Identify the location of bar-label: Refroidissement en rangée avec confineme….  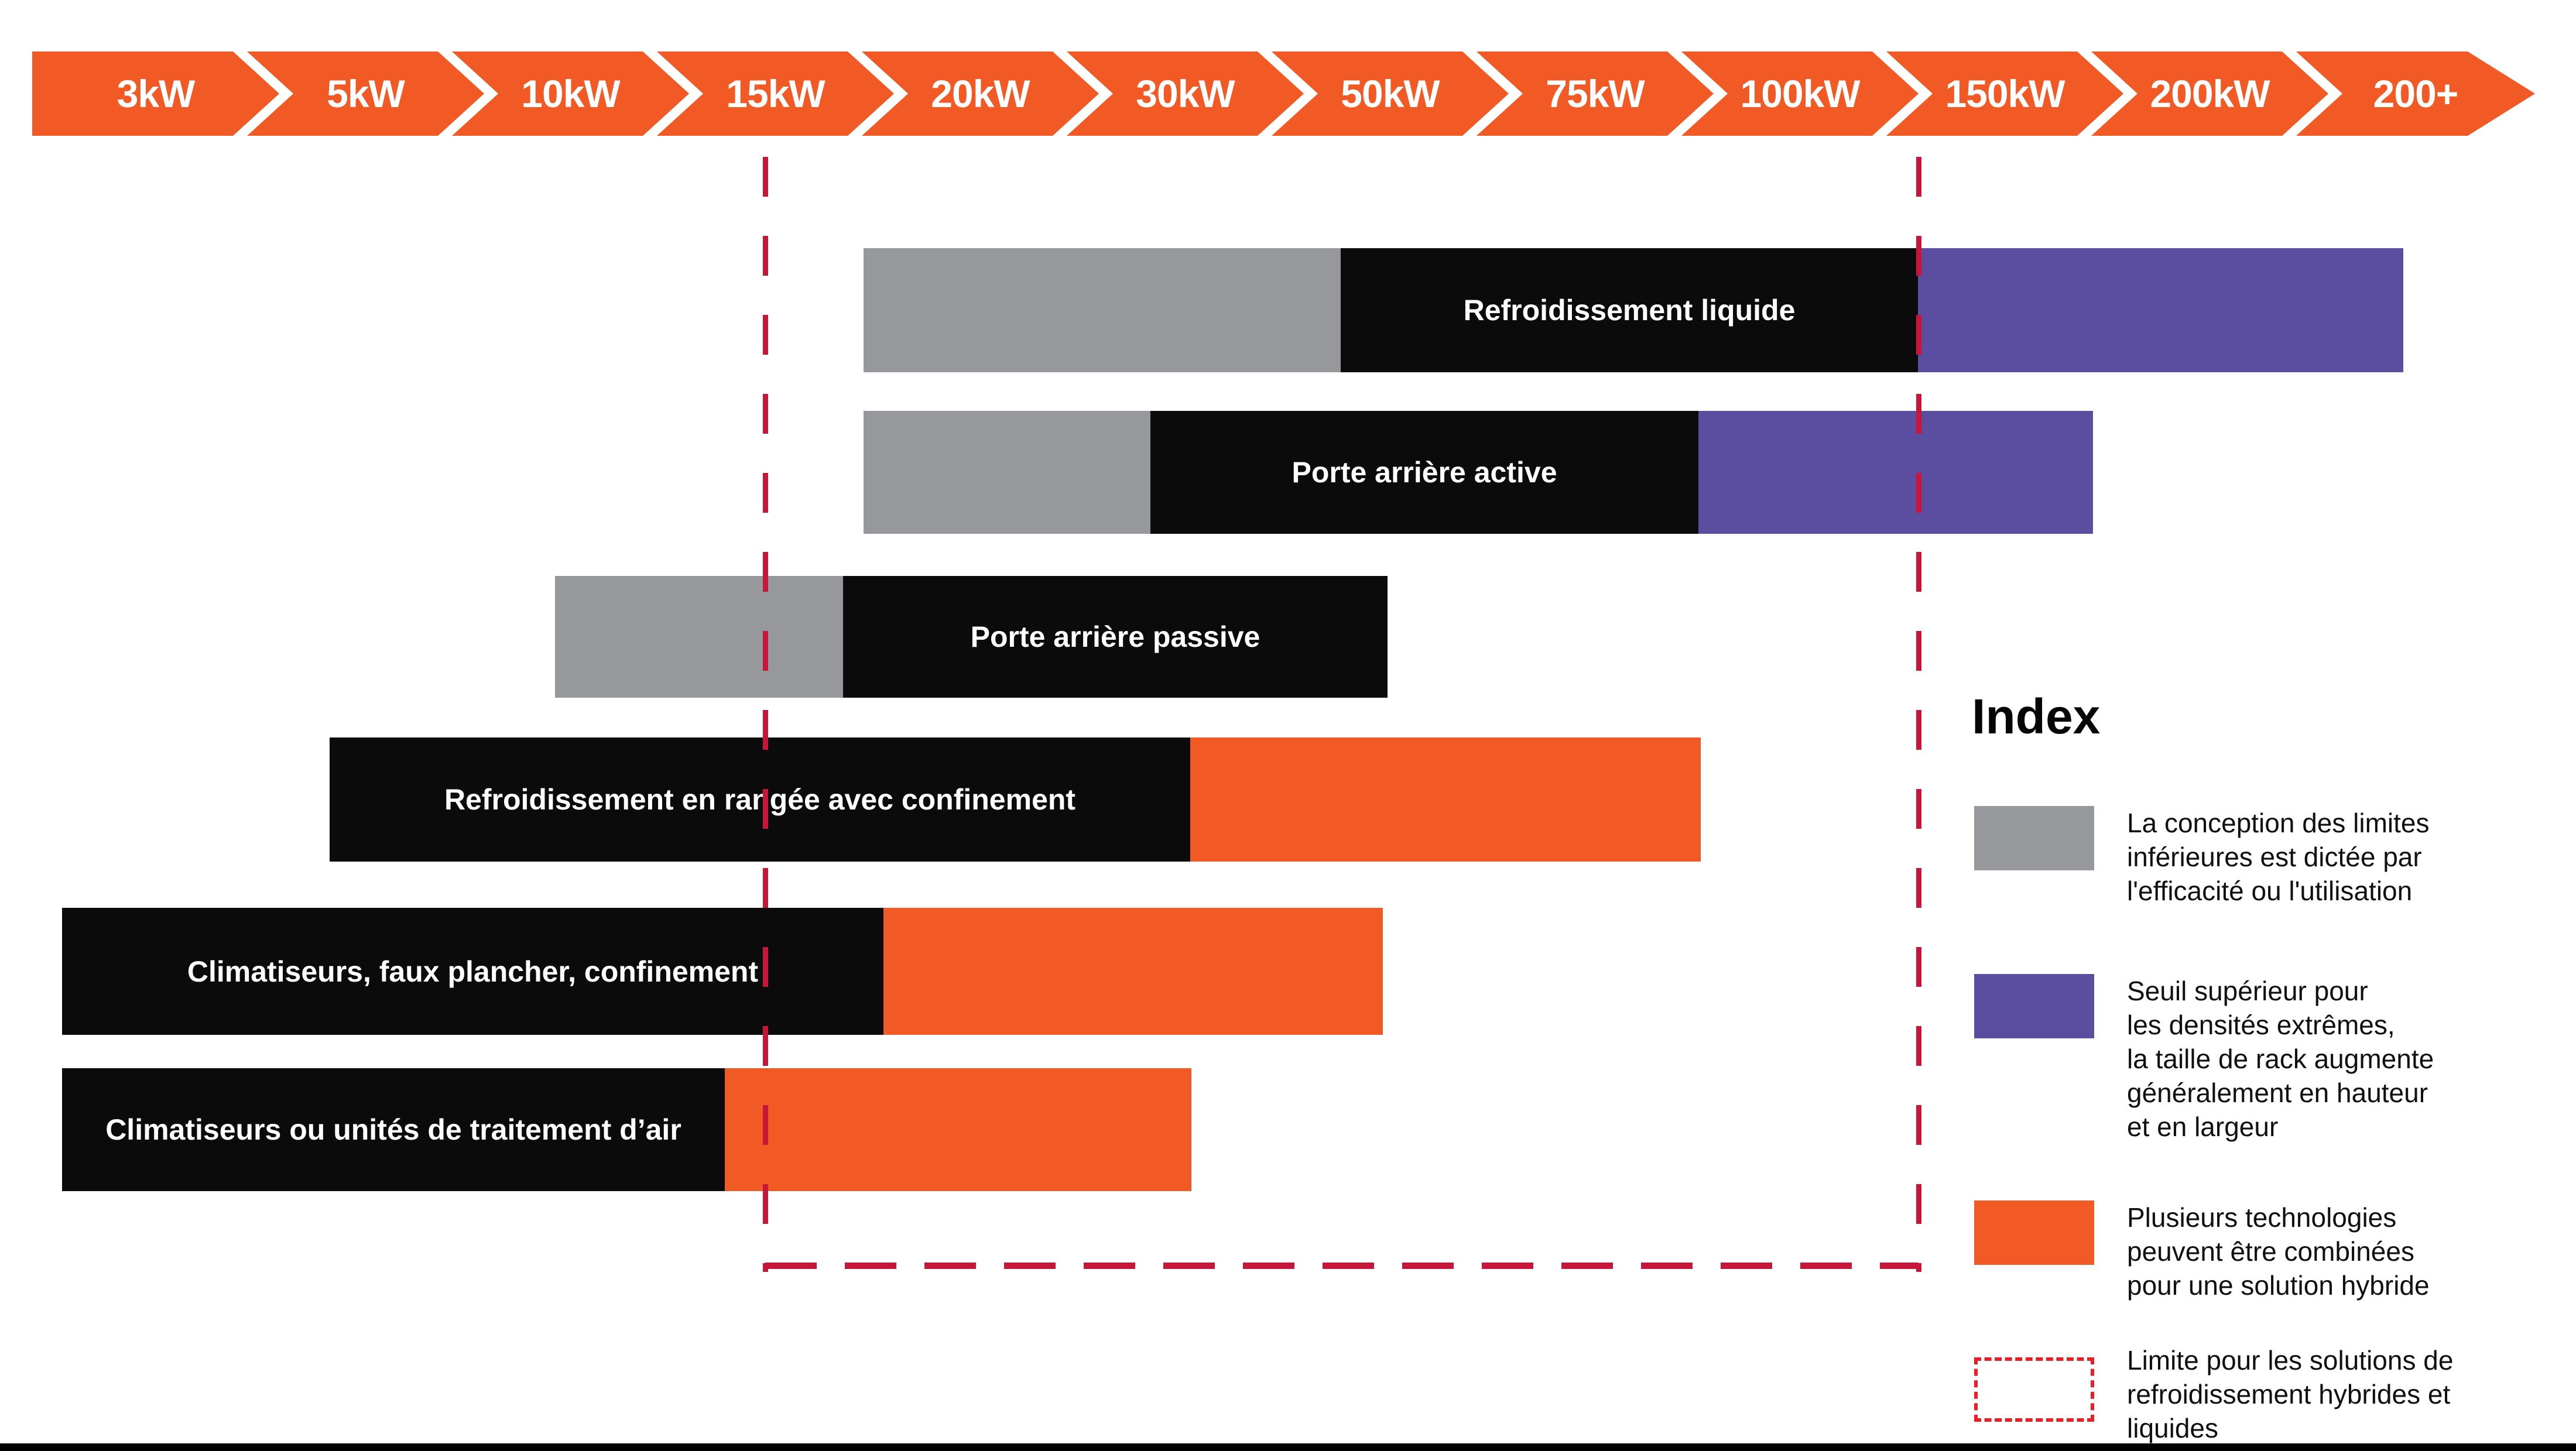
(760, 799).